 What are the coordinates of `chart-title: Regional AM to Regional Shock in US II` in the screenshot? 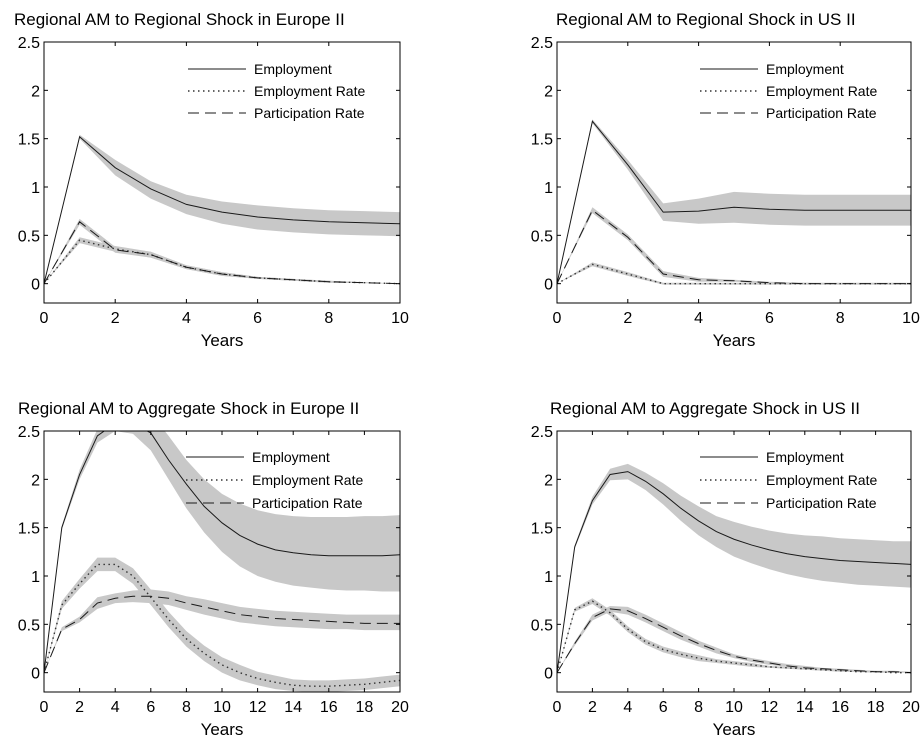 It's located at (706, 19).